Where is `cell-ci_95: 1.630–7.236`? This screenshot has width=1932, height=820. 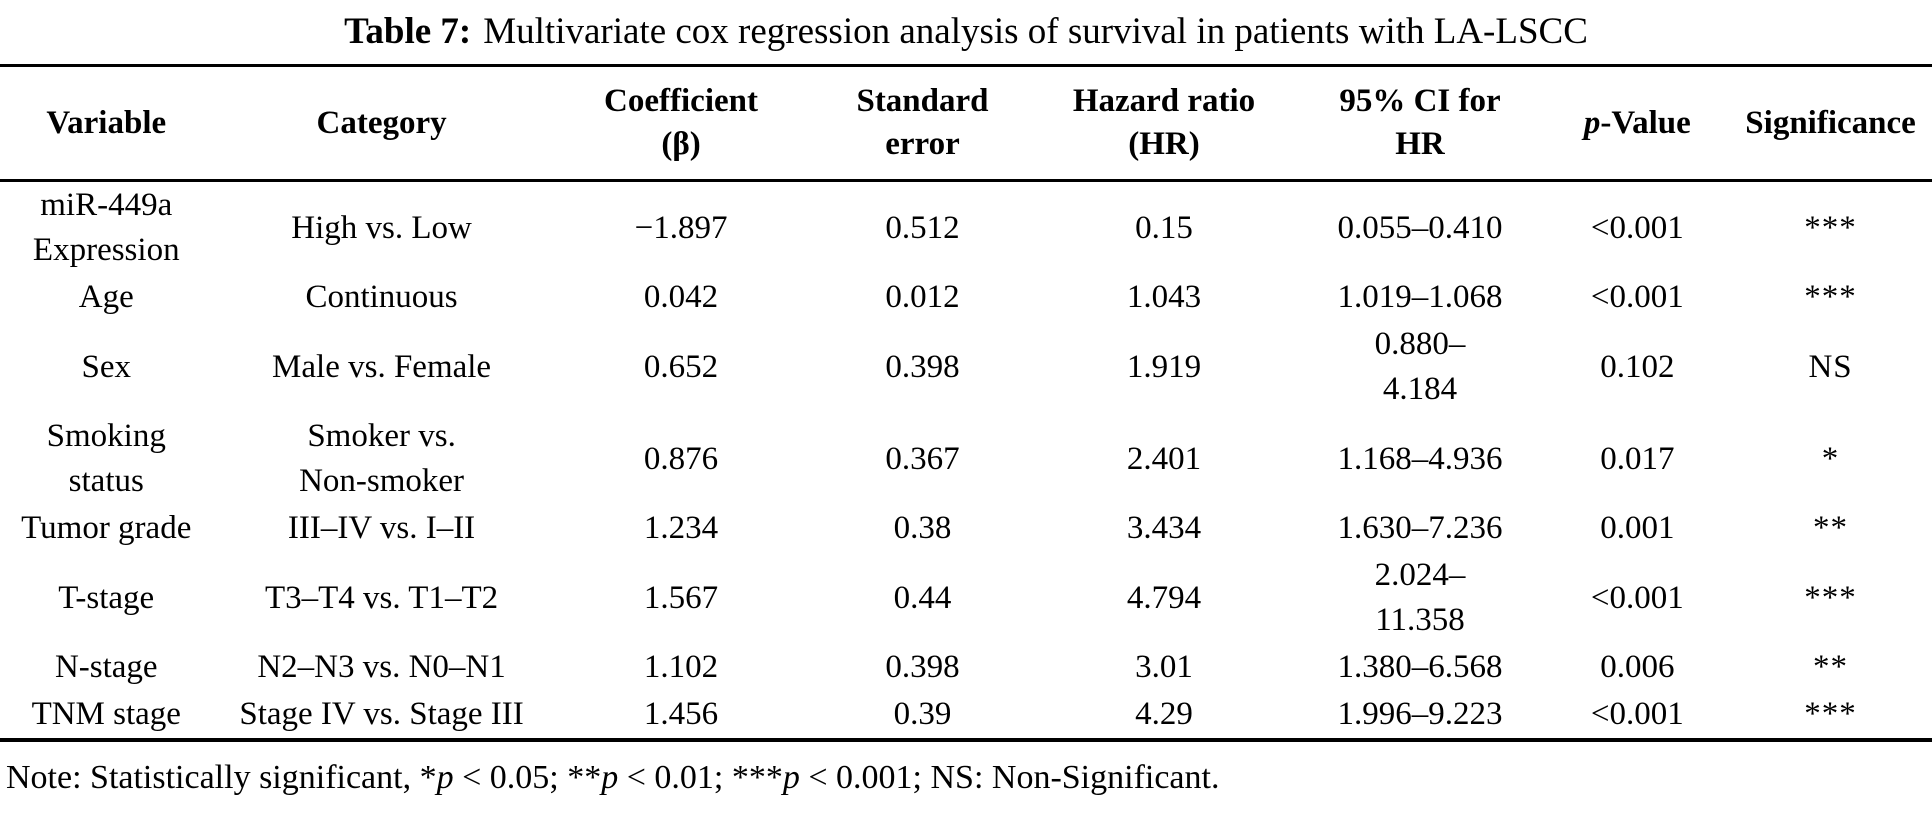
cell-ci_95: 1.630–7.236 is located at coordinates (1420, 528).